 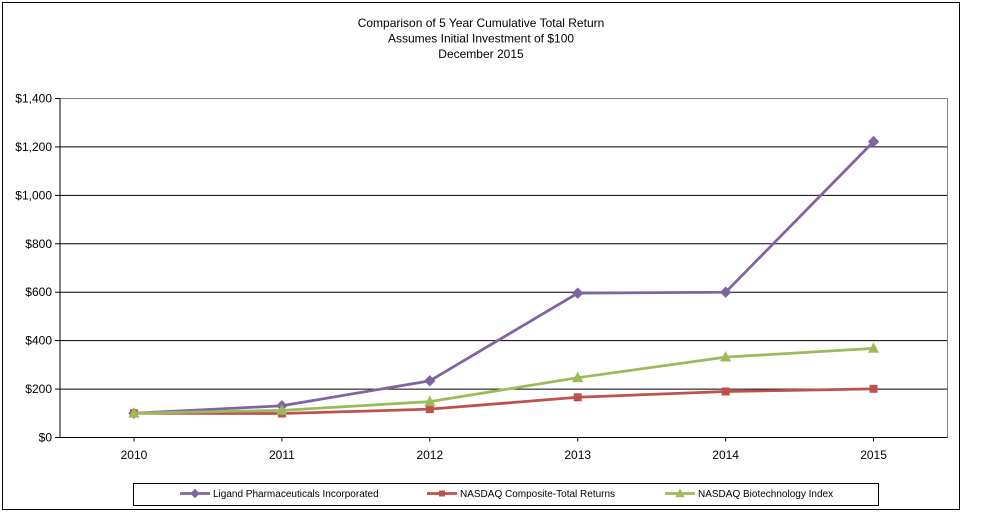 What do you see at coordinates (38, 244) in the screenshot?
I see `y-tick-label: $800` at bounding box center [38, 244].